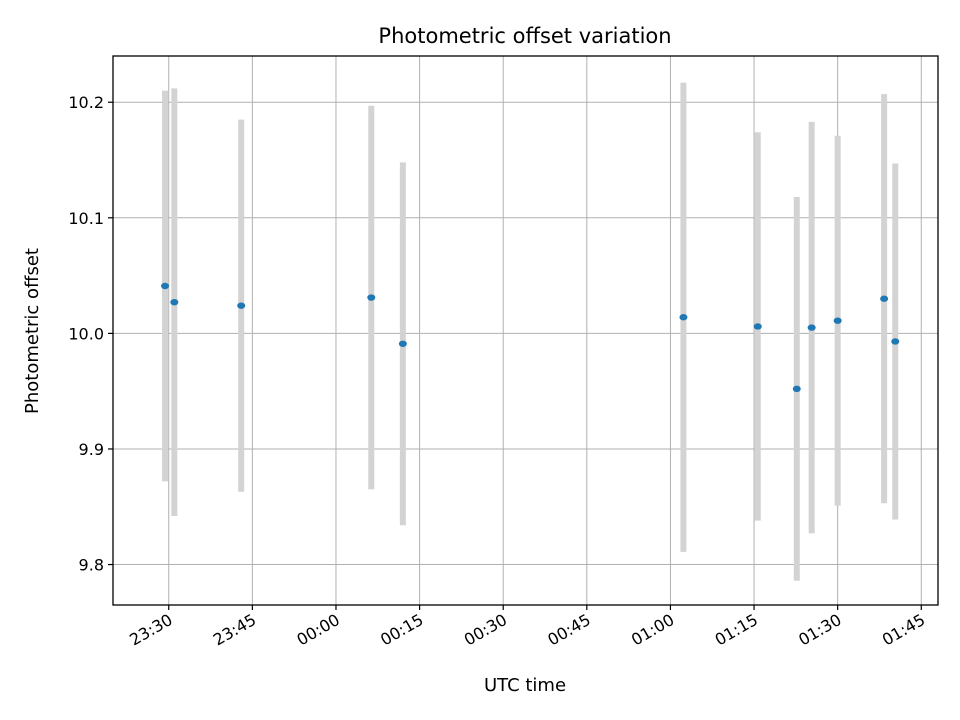  I want to click on y-tick-label: 10.0, so click(86, 333).